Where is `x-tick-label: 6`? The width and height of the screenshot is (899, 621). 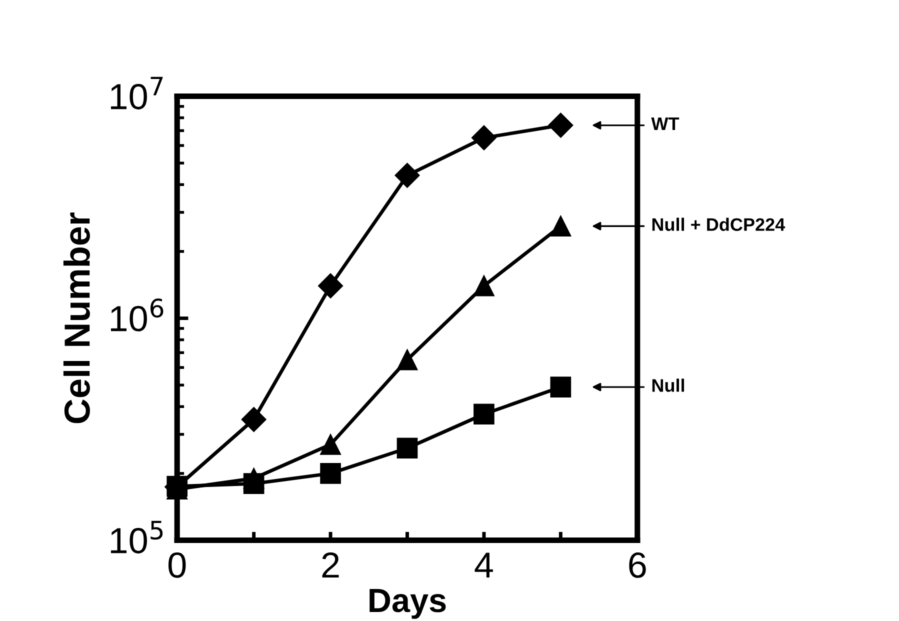
x-tick-label: 6 is located at coordinates (637, 565).